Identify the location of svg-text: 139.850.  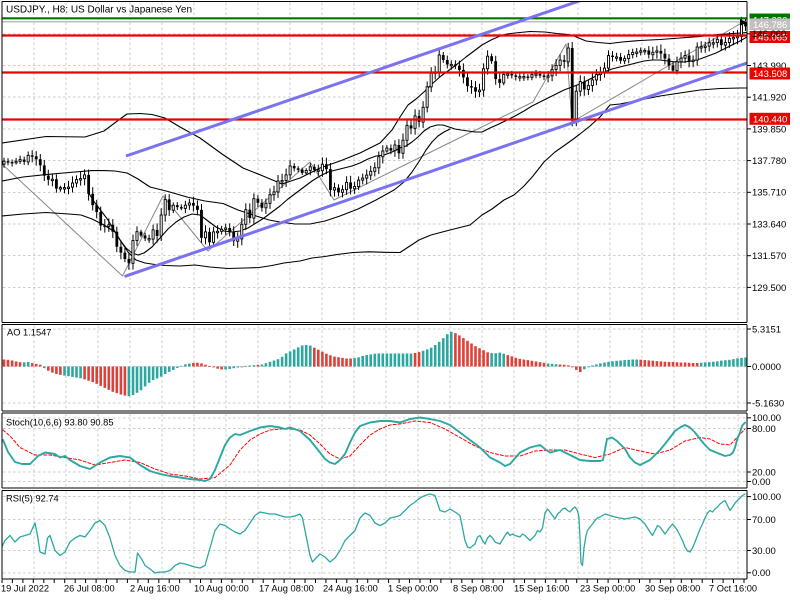
(769, 129).